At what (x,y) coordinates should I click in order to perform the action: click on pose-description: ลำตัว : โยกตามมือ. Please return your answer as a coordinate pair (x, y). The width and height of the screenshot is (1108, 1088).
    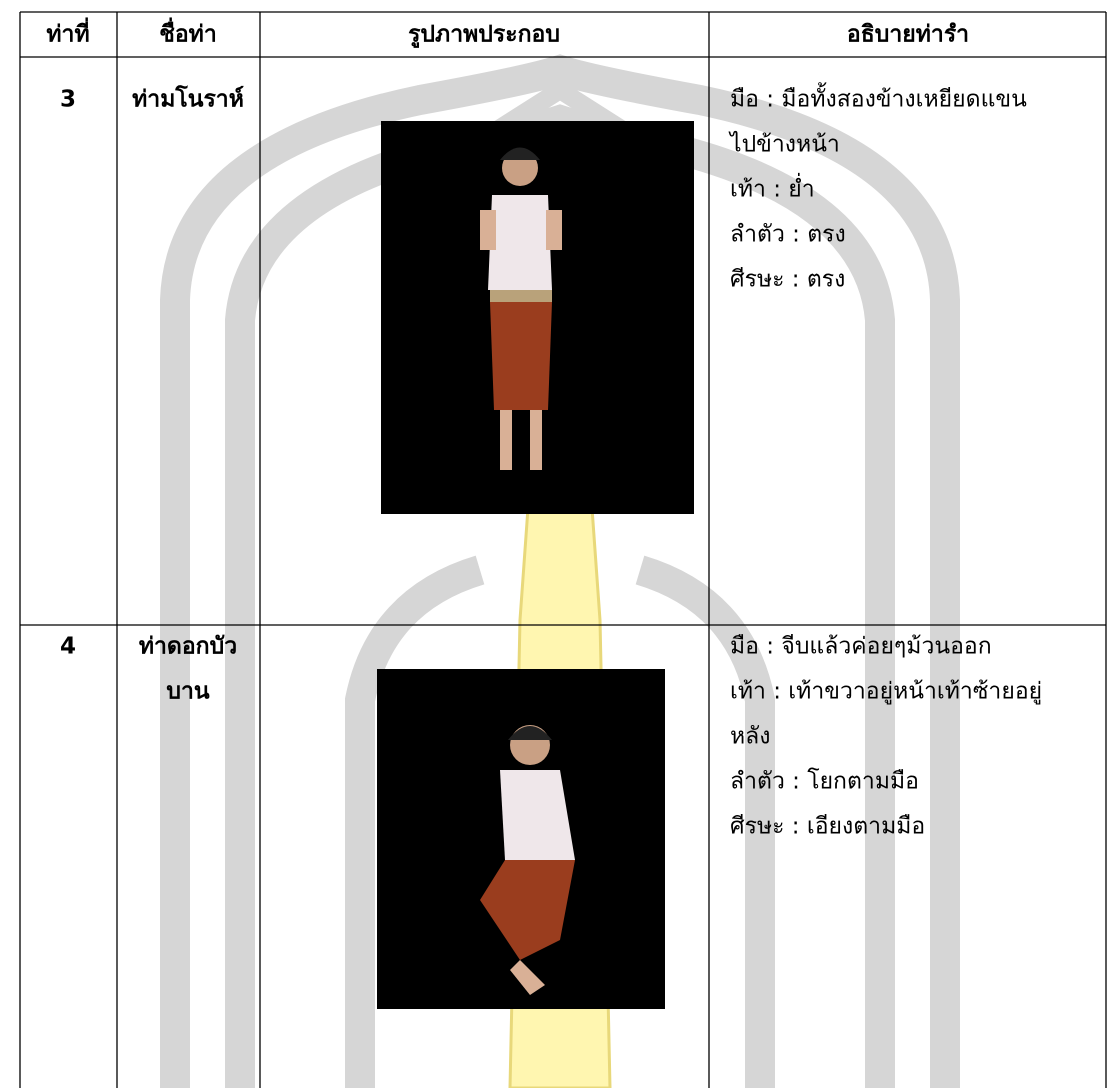
    Looking at the image, I should click on (824, 781).